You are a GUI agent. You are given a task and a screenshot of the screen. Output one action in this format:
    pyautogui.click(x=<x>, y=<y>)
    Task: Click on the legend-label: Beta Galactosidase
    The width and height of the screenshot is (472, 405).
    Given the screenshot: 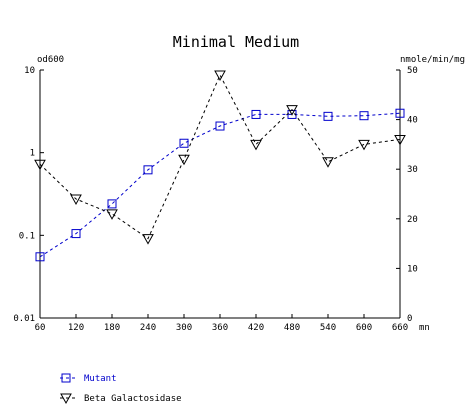 What is the action you would take?
    pyautogui.click(x=133, y=399)
    